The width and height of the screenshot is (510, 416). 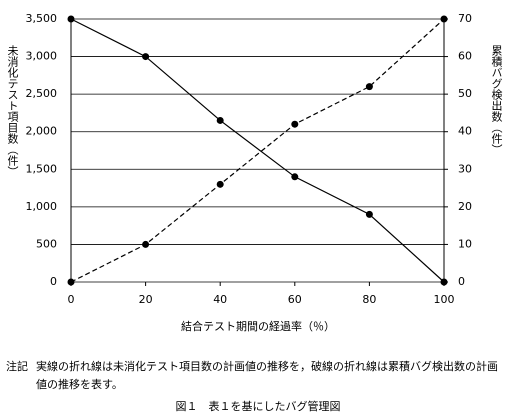 I want to click on x-tick-label: 0, so click(x=71, y=299).